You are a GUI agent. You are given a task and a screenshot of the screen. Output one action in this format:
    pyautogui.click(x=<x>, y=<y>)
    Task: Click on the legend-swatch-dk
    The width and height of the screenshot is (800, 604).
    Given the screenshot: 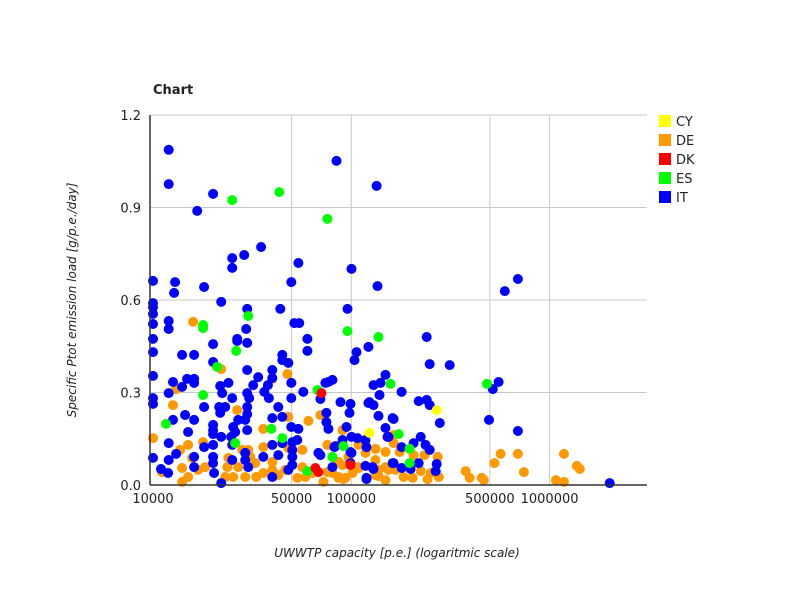 What is the action you would take?
    pyautogui.click(x=665, y=159)
    